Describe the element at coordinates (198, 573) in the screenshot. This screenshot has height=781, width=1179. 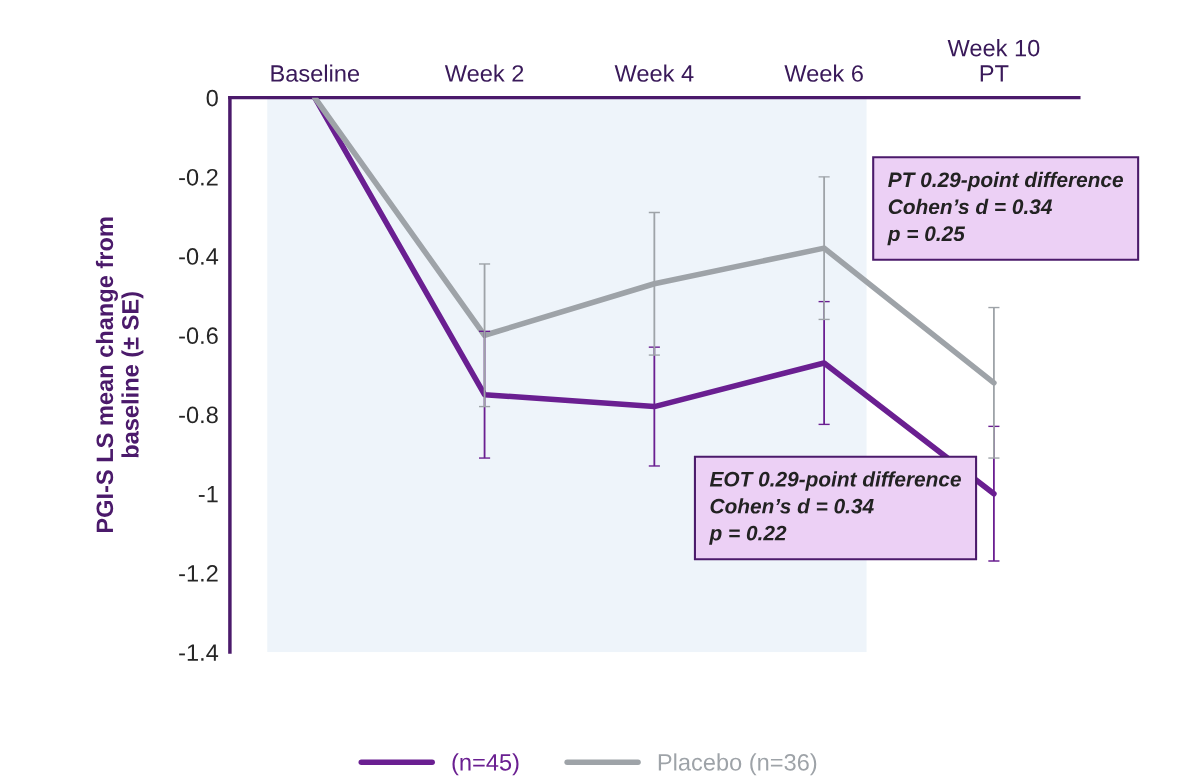
I see `y-tick-label: -1.2` at that location.